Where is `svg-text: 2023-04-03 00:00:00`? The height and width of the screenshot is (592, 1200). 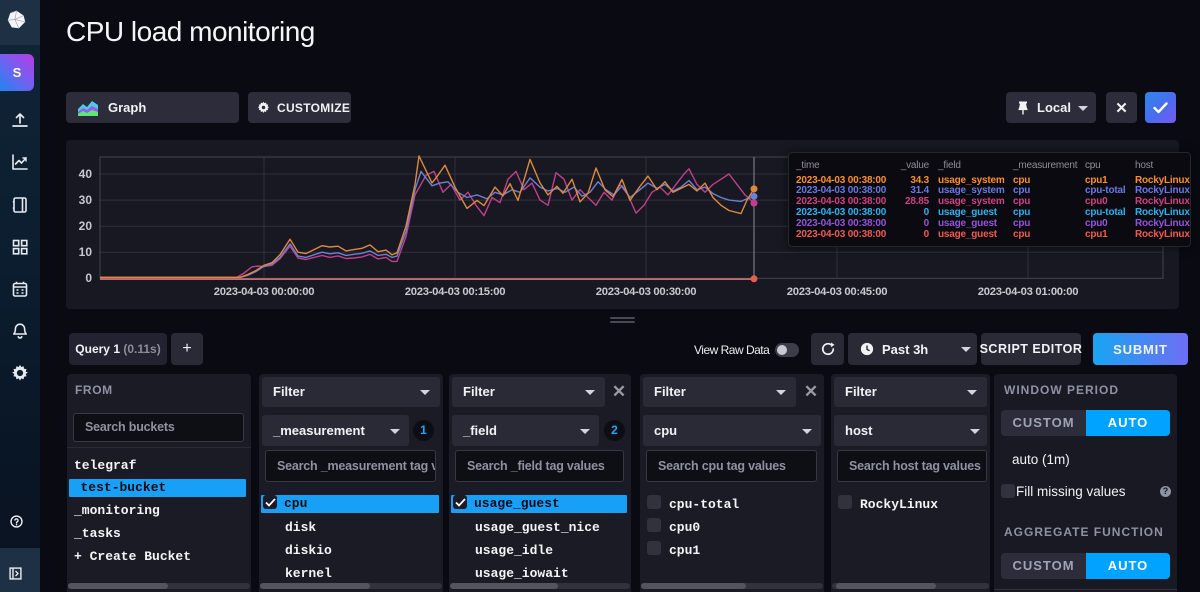
svg-text: 2023-04-03 00:00:00 is located at coordinates (264, 292).